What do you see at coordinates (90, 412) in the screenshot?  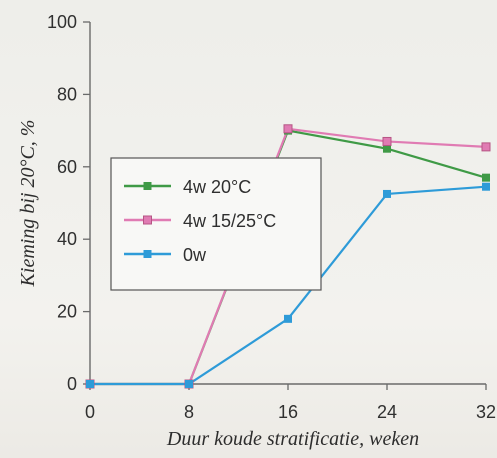 I see `x-tick-label: 0` at bounding box center [90, 412].